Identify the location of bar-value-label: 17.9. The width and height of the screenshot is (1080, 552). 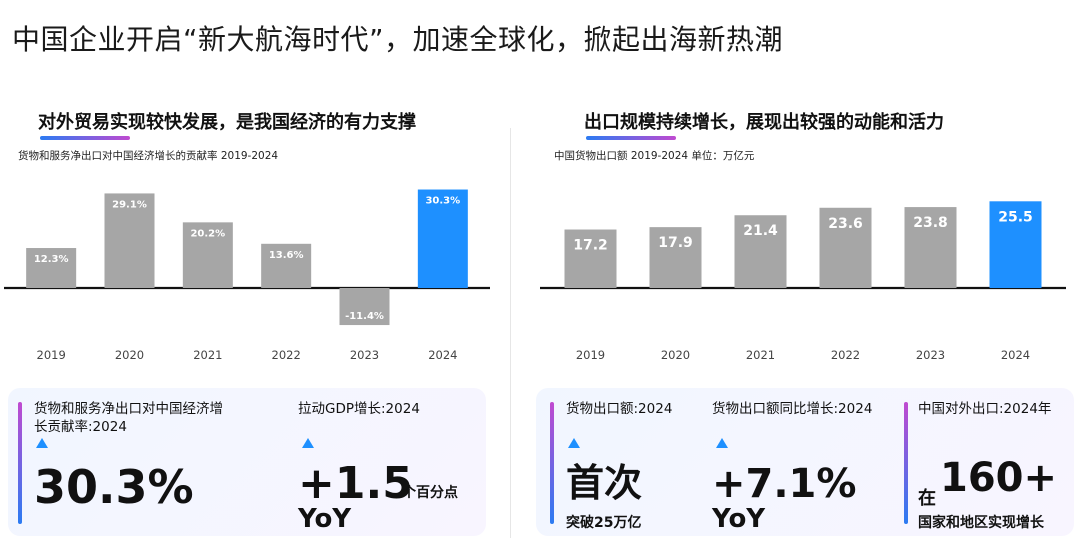
(675, 243).